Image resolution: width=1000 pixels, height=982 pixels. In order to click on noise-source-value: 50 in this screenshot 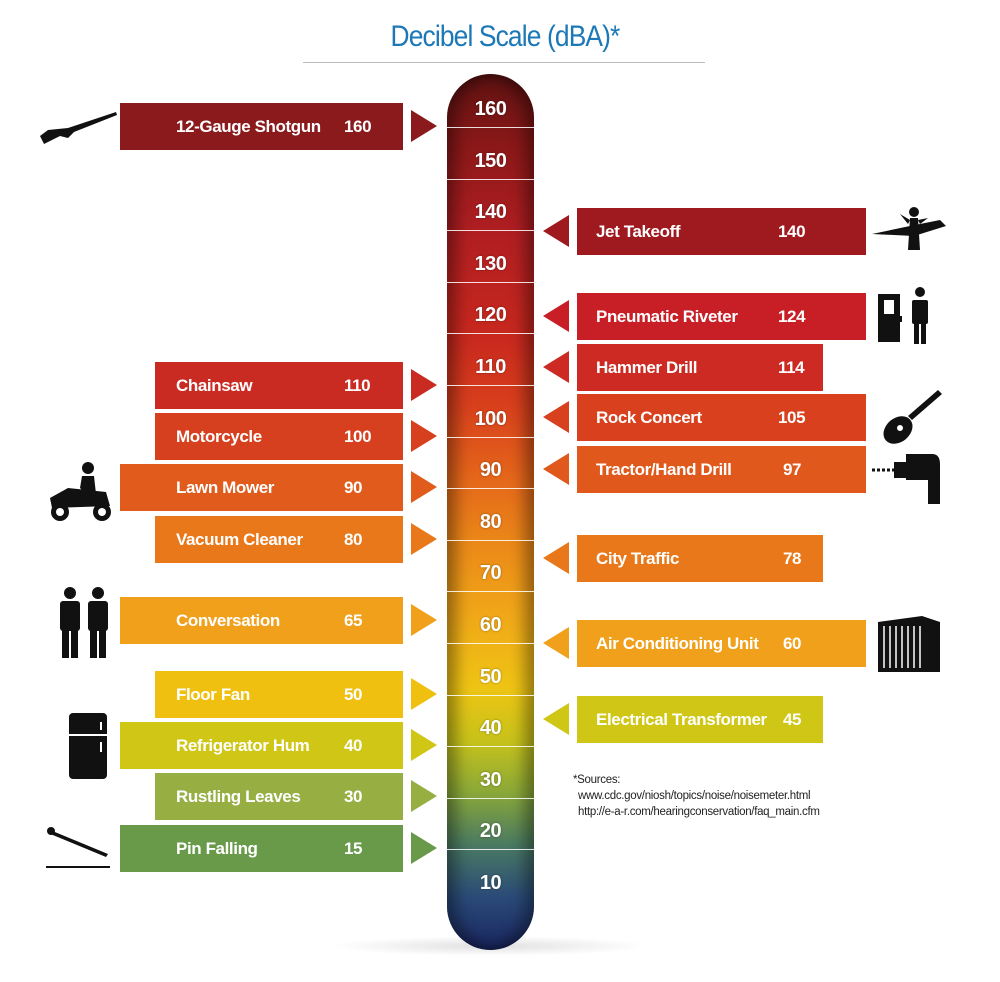, I will do `click(353, 694)`.